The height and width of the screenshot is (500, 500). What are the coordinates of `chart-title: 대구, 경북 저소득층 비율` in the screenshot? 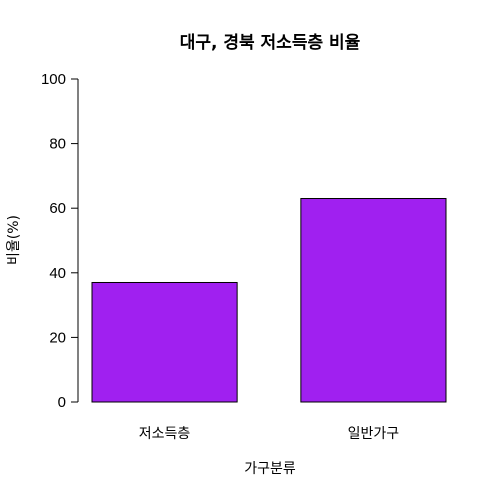 It's located at (270, 43).